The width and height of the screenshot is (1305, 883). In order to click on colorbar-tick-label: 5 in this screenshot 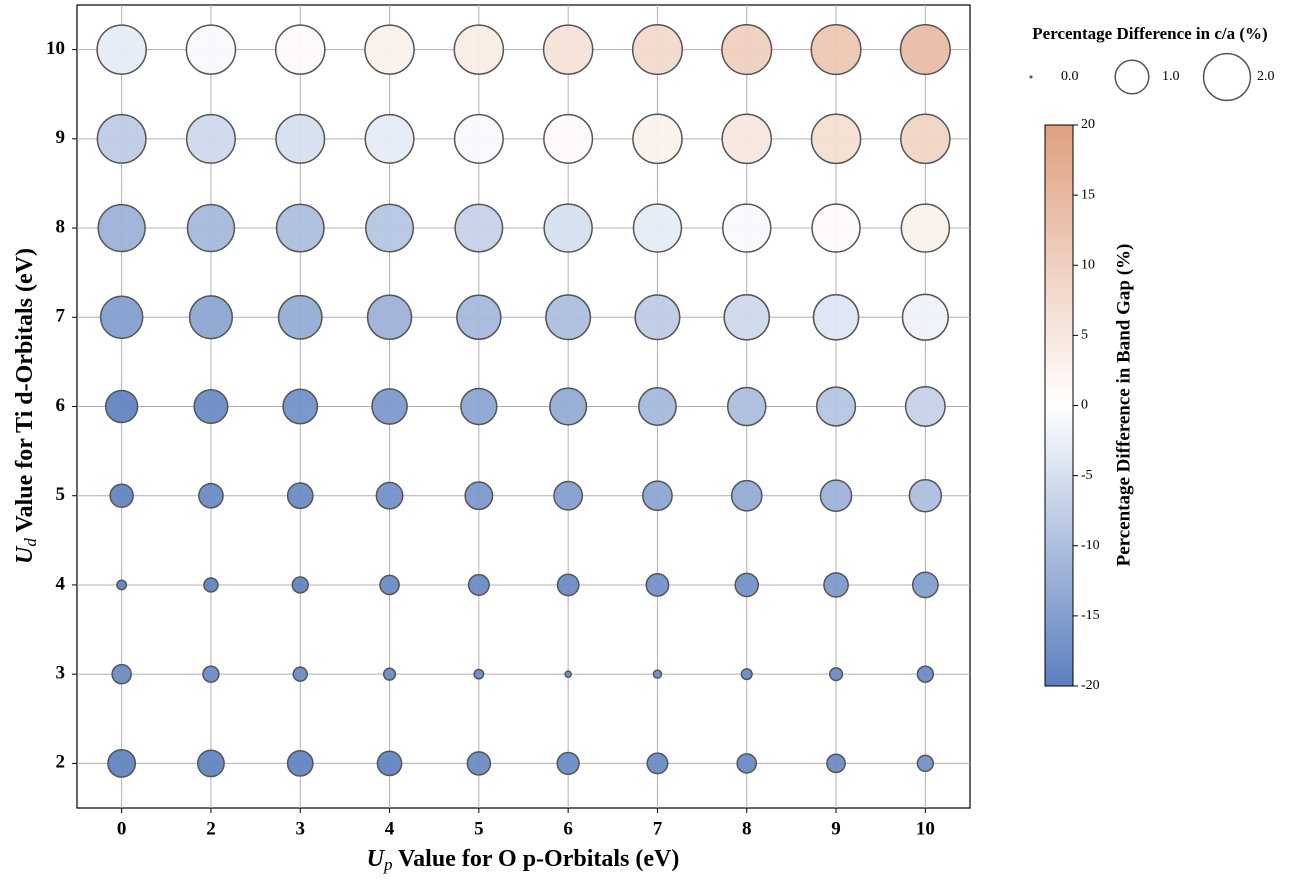, I will do `click(1084, 335)`.